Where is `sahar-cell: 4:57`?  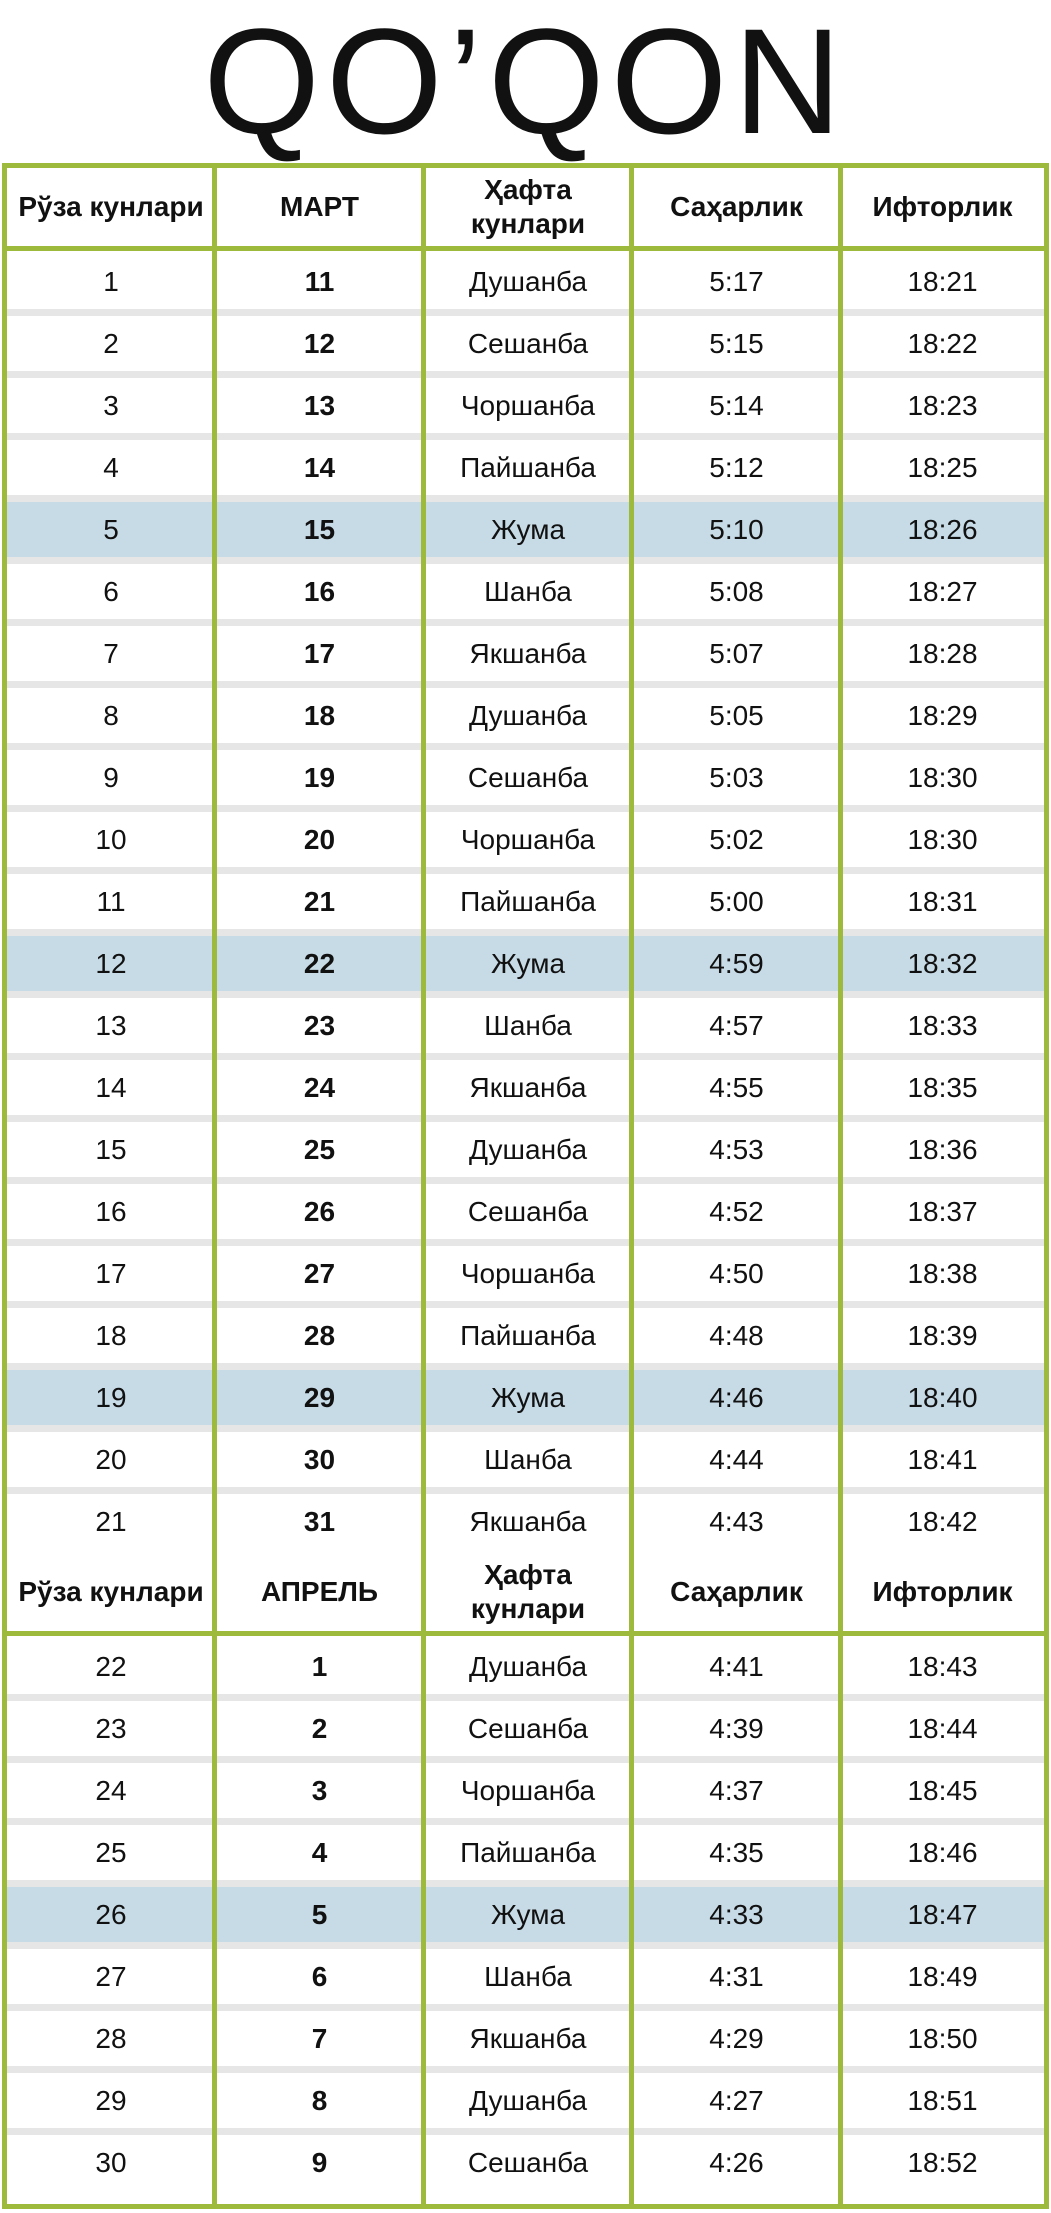
sahar-cell: 4:57 is located at coordinates (736, 1025).